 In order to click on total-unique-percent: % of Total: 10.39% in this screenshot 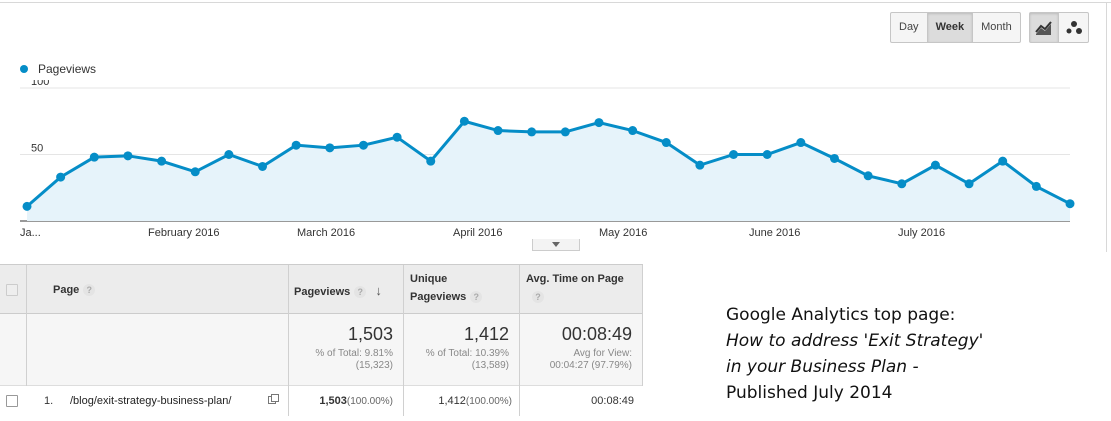, I will do `click(467, 353)`.